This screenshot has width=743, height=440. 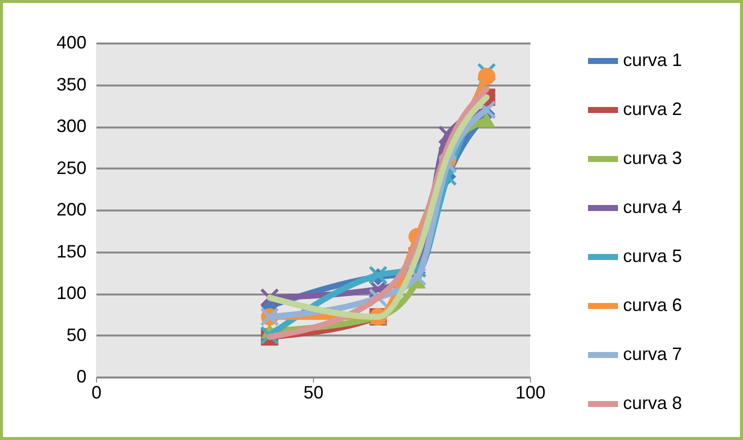 What do you see at coordinates (652, 256) in the screenshot?
I see `legend-label: curva 5` at bounding box center [652, 256].